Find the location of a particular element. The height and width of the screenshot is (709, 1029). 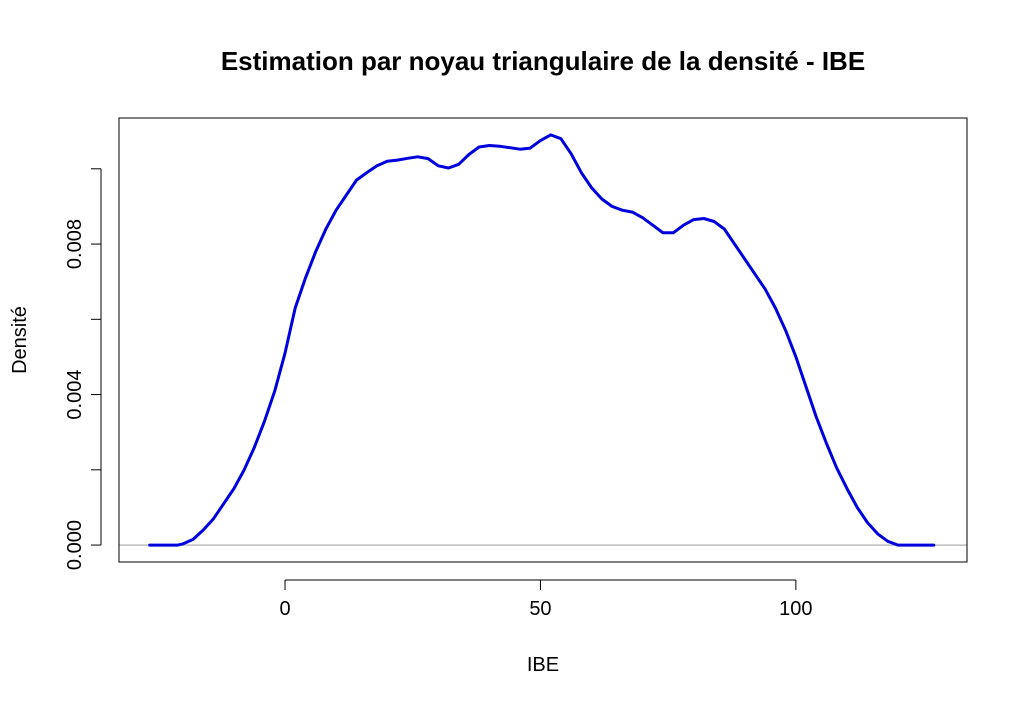

y-tick-label: 0.000 is located at coordinates (75, 545).